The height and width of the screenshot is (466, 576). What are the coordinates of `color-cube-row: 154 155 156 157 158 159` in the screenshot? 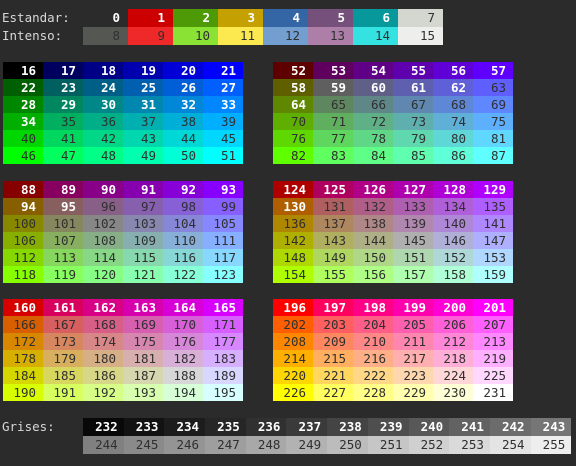 It's located at (393, 274).